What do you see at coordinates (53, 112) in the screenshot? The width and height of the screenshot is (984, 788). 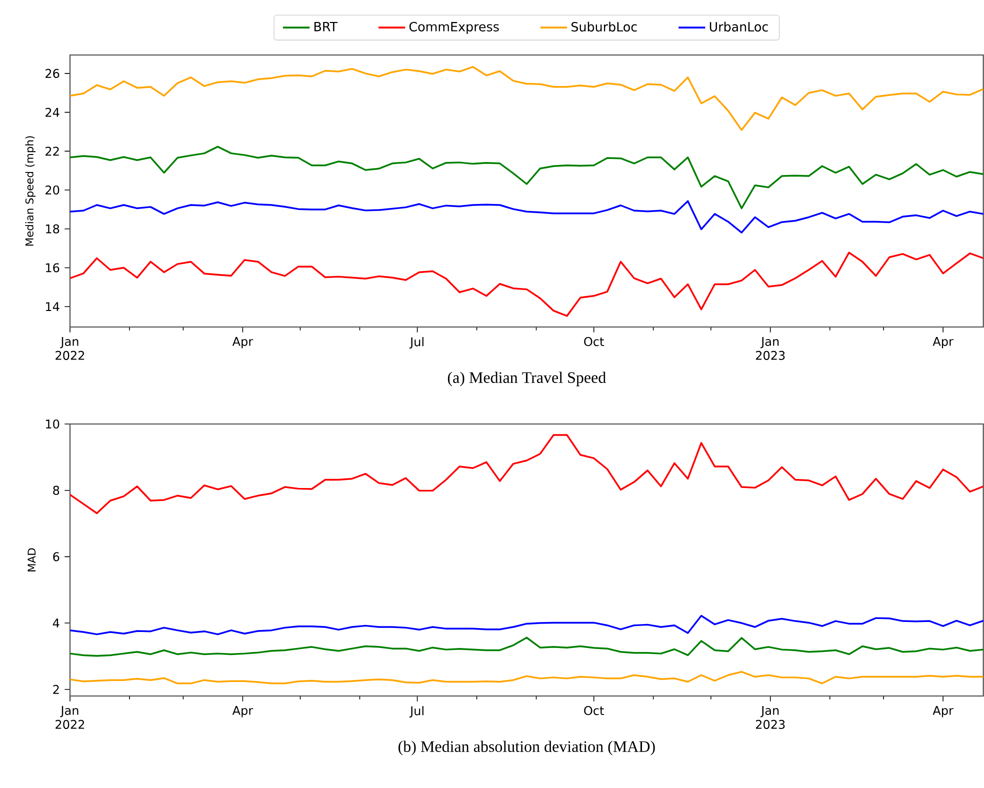 I see `y-tick-label: 24` at bounding box center [53, 112].